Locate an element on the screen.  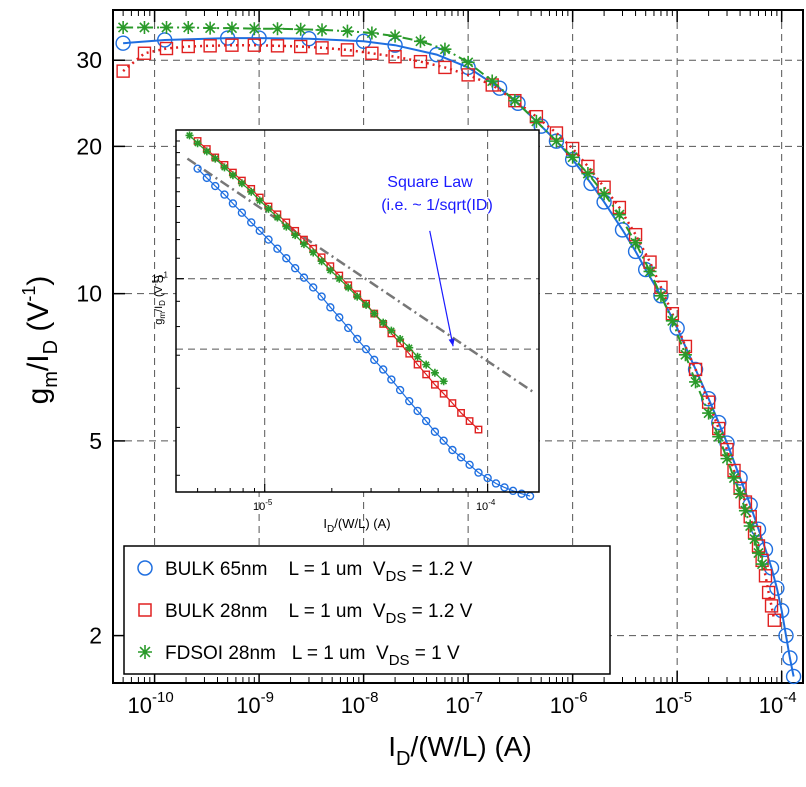
inset-y-axis-label: gm/ID (V-1) is located at coordinates (159, 300).